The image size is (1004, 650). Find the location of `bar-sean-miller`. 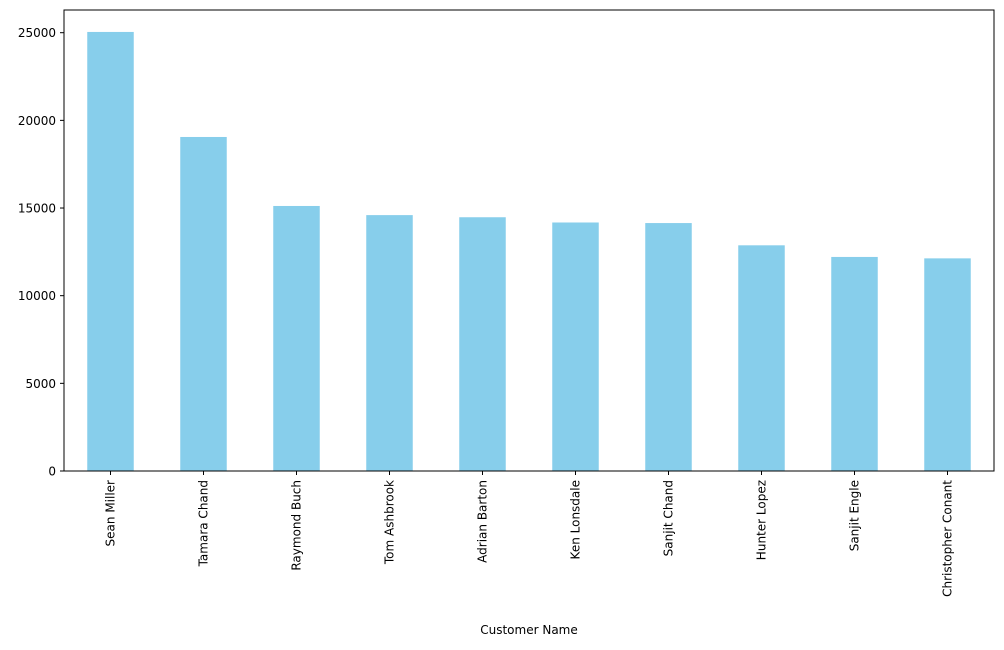

bar-sean-miller is located at coordinates (110, 251).